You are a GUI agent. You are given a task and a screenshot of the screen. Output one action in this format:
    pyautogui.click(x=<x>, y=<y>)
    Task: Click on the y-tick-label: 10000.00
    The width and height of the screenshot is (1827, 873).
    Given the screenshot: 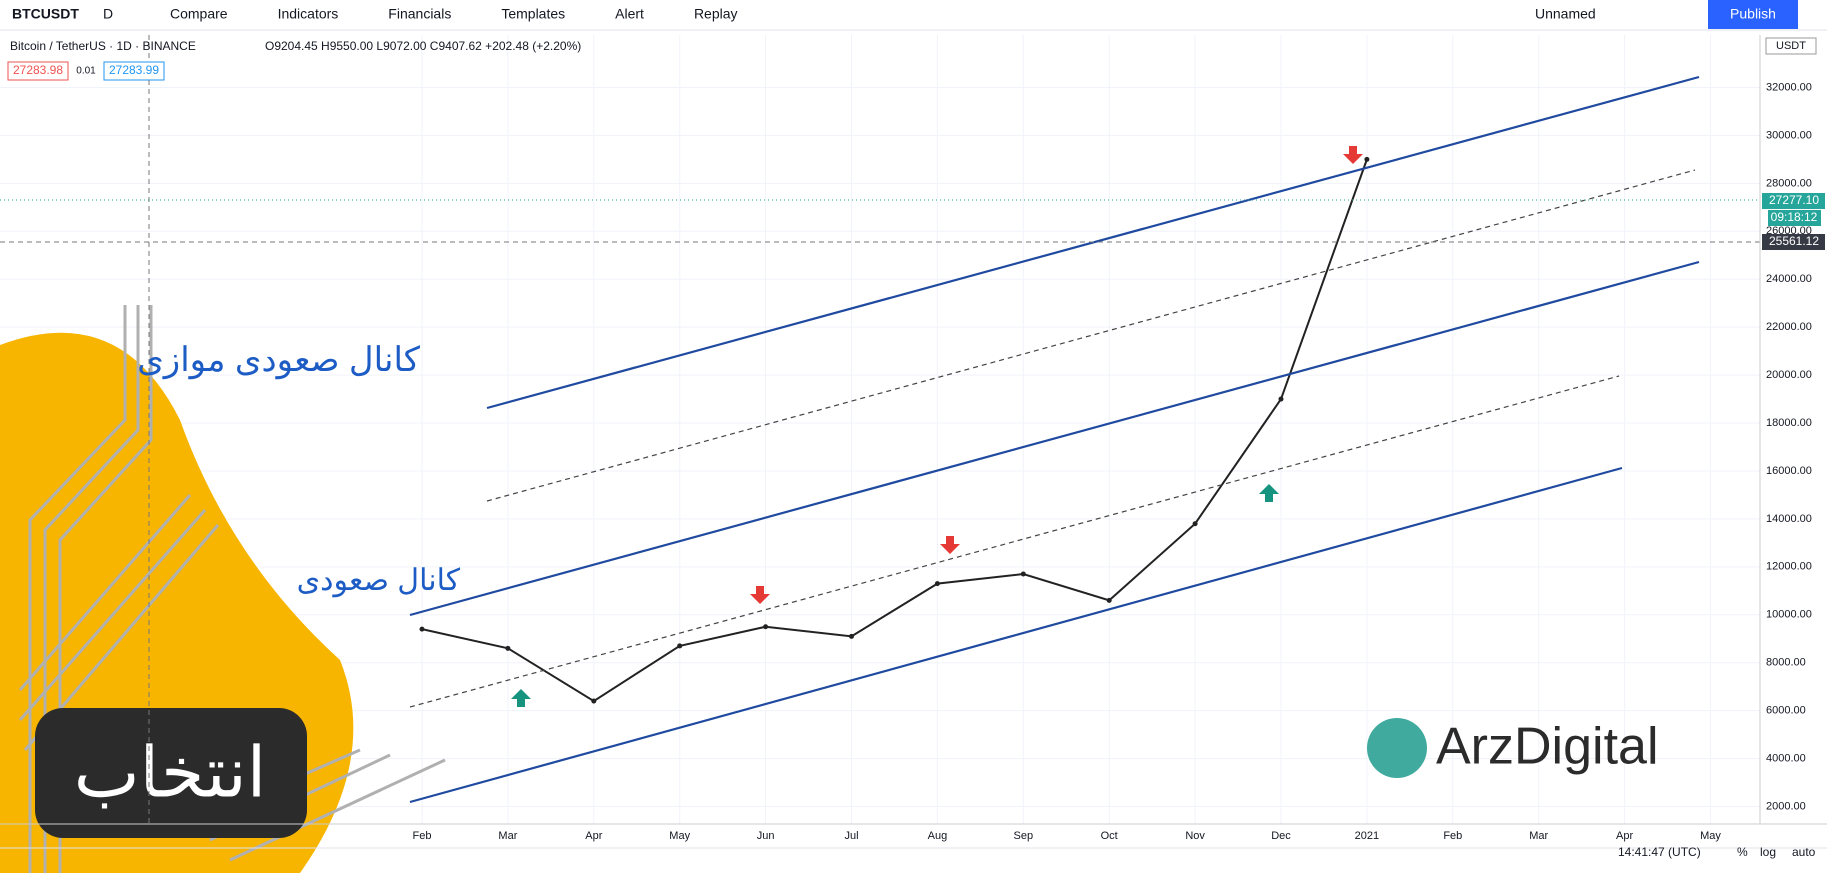 What is the action you would take?
    pyautogui.click(x=1789, y=615)
    